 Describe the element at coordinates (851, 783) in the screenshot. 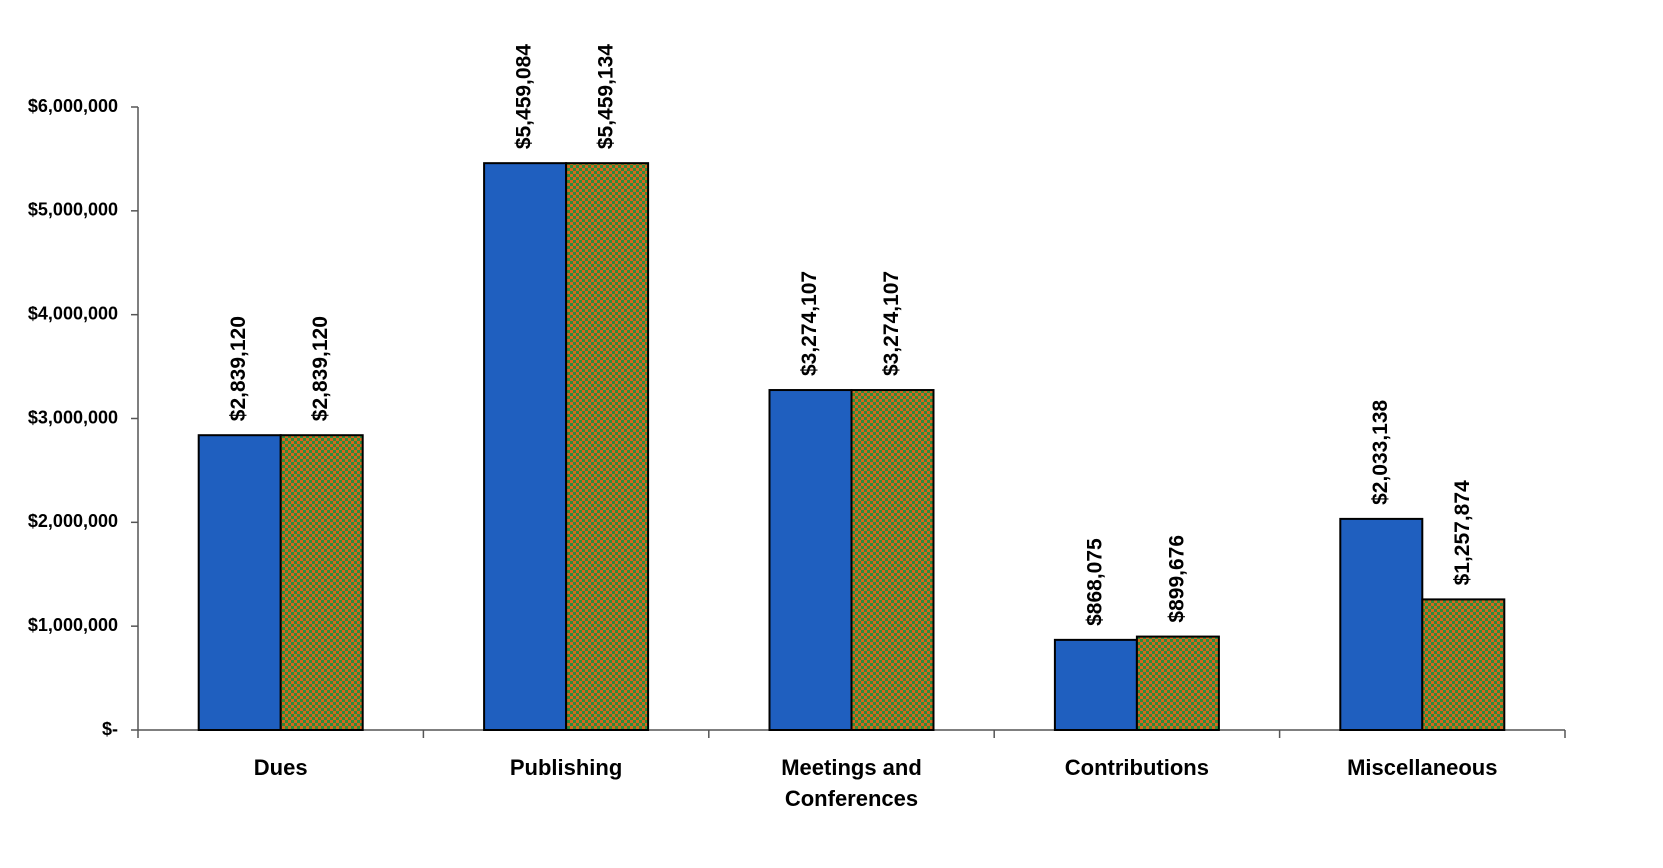

I see `x-tick-label: Meetings and Conferences` at that location.